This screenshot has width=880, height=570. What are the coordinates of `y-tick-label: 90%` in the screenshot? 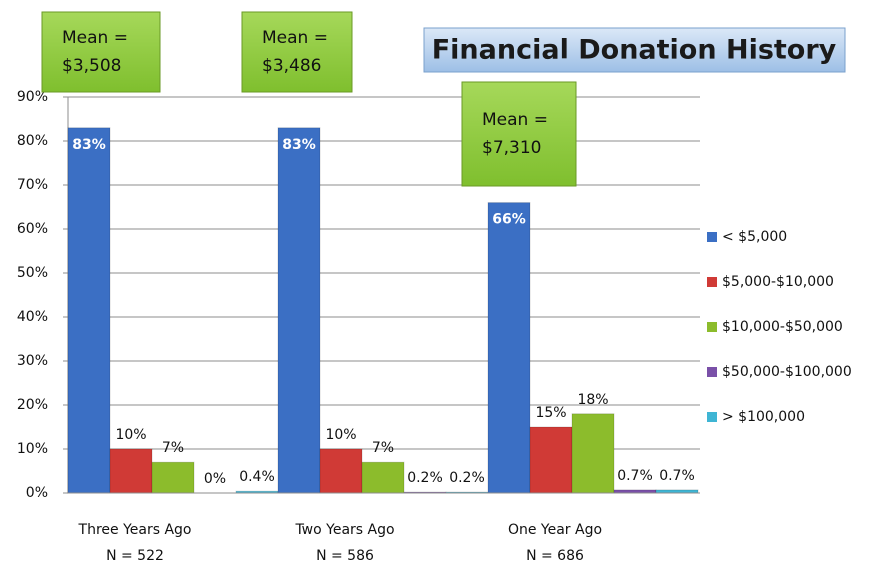 It's located at (32, 97).